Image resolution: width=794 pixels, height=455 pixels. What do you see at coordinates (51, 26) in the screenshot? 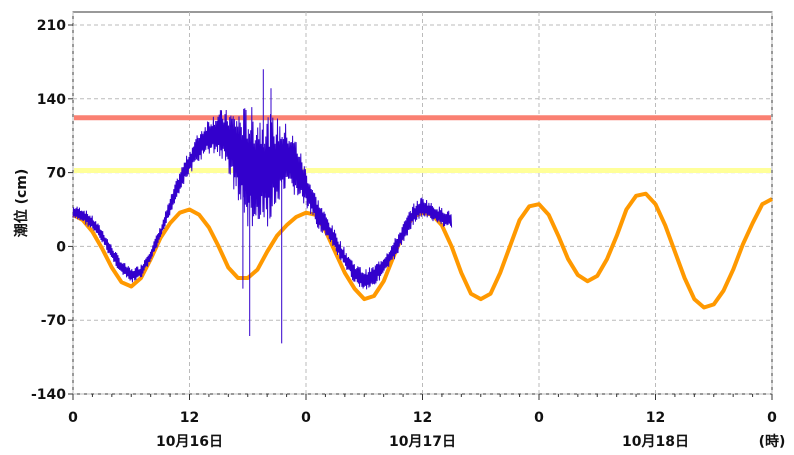
I see `y-tick-label: 210` at bounding box center [51, 26].